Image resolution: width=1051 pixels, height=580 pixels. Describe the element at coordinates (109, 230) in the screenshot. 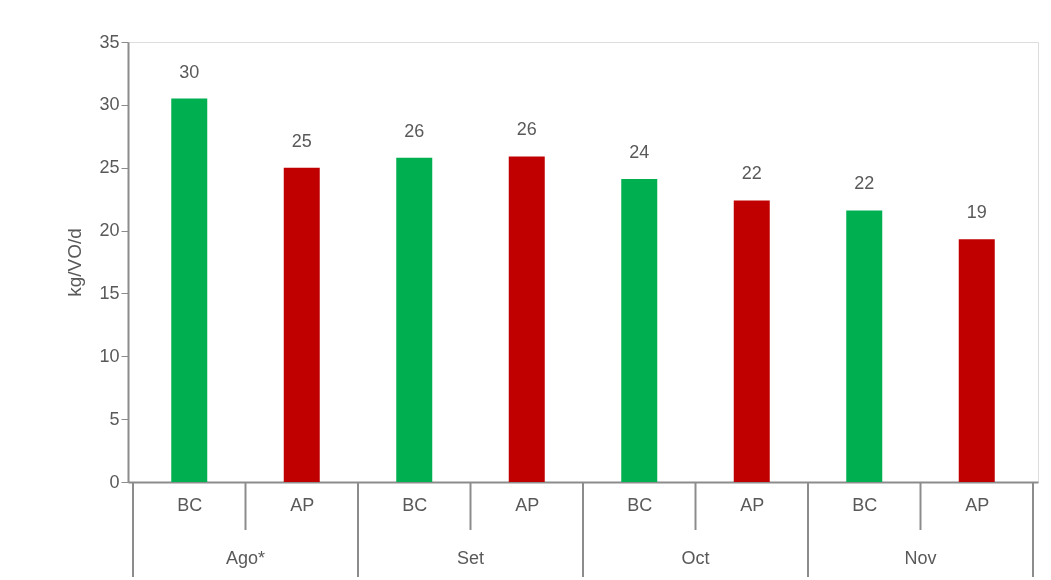

I see `y-tick-label: 20` at that location.